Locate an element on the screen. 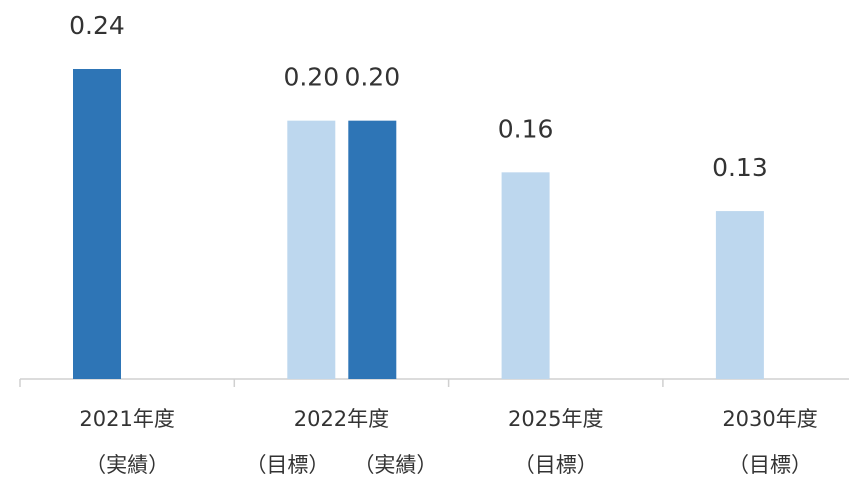 The width and height of the screenshot is (849, 479). x-tick-label: 2025年度 is located at coordinates (555, 419).